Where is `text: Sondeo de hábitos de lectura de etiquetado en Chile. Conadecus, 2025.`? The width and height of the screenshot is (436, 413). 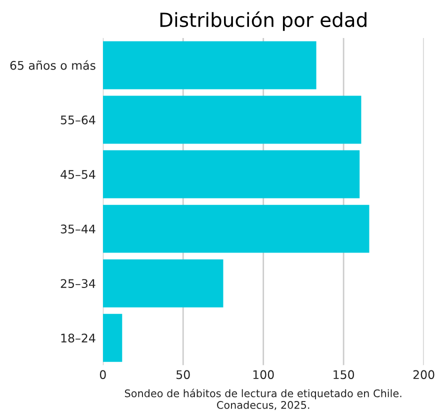 text: Sondeo de hábitos de lectura de etiquetado en Chile. Conadecus, 2025. is located at coordinates (263, 399).